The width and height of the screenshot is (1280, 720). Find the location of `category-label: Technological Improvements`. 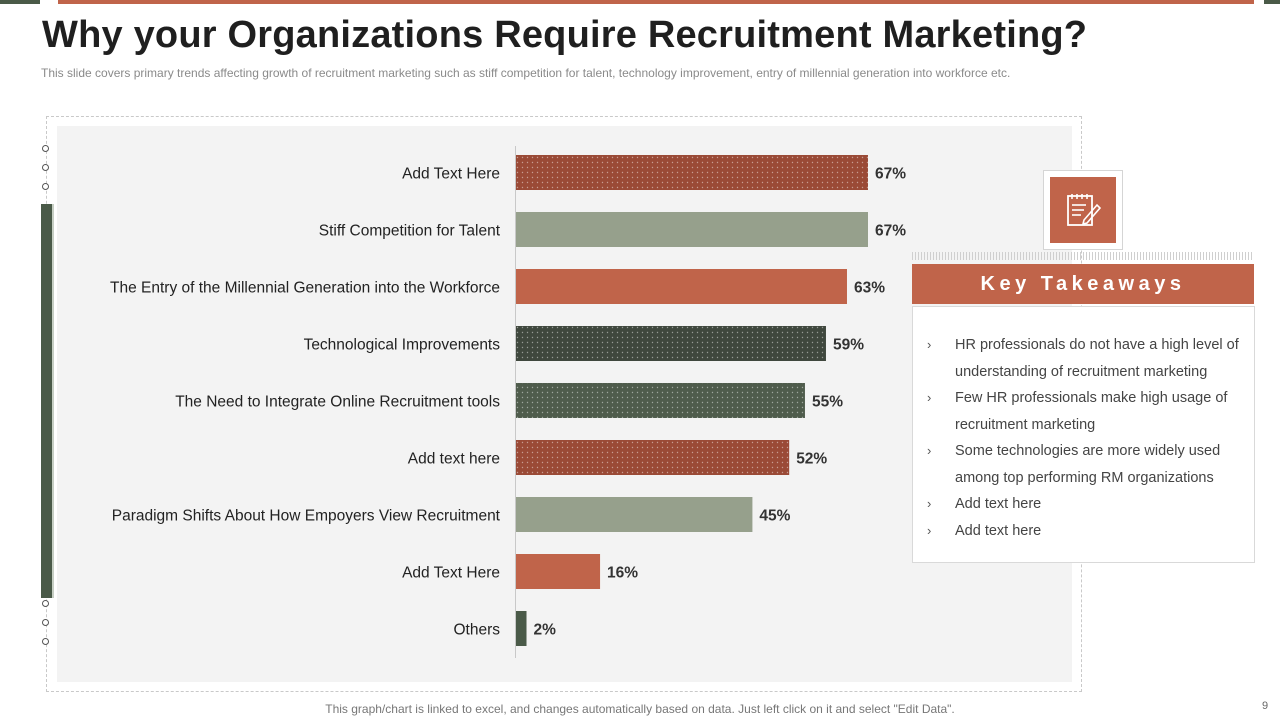

category-label: Technological Improvements is located at coordinates (402, 345).